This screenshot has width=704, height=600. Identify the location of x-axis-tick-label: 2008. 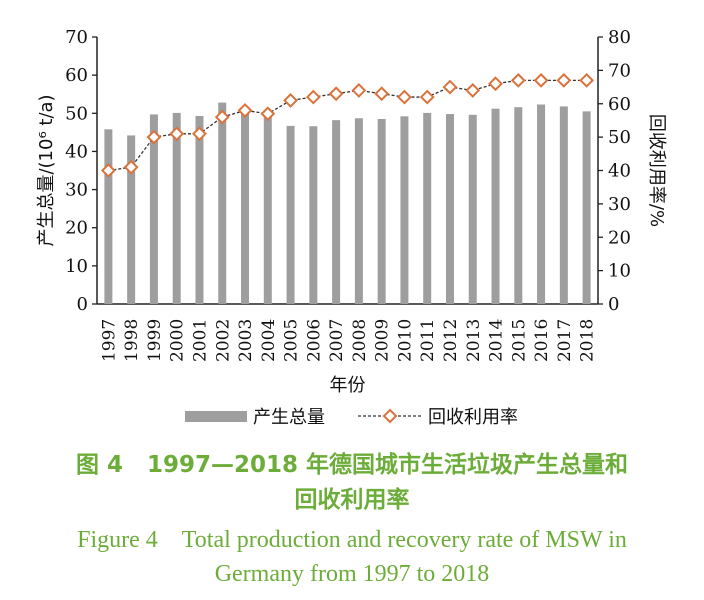
(360, 340).